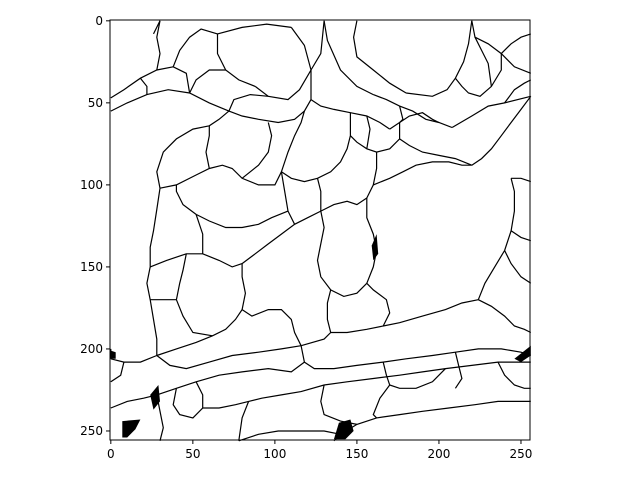 Image resolution: width=640 pixels, height=480 pixels. Describe the element at coordinates (99, 21) in the screenshot. I see `y-tick-label: 0` at that location.